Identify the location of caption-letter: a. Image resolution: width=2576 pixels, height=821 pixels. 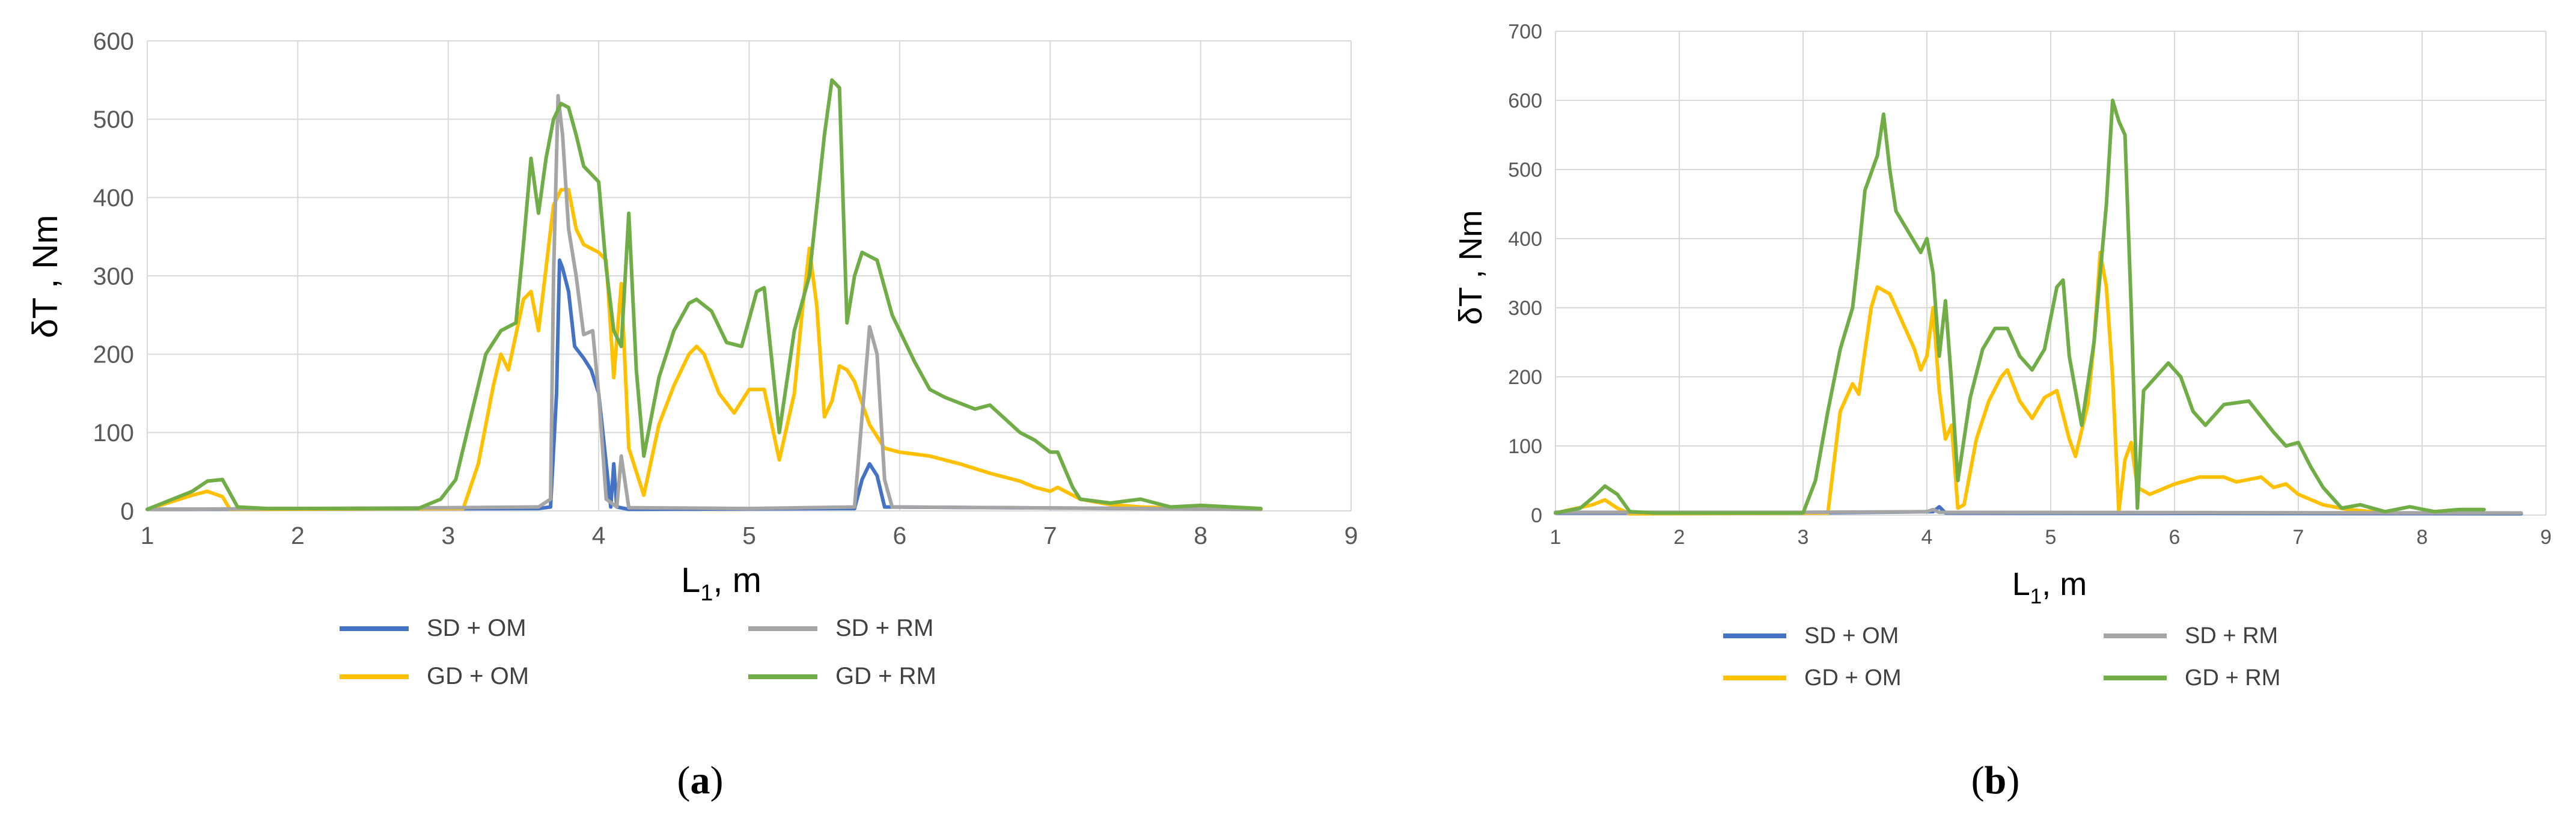
(700, 780).